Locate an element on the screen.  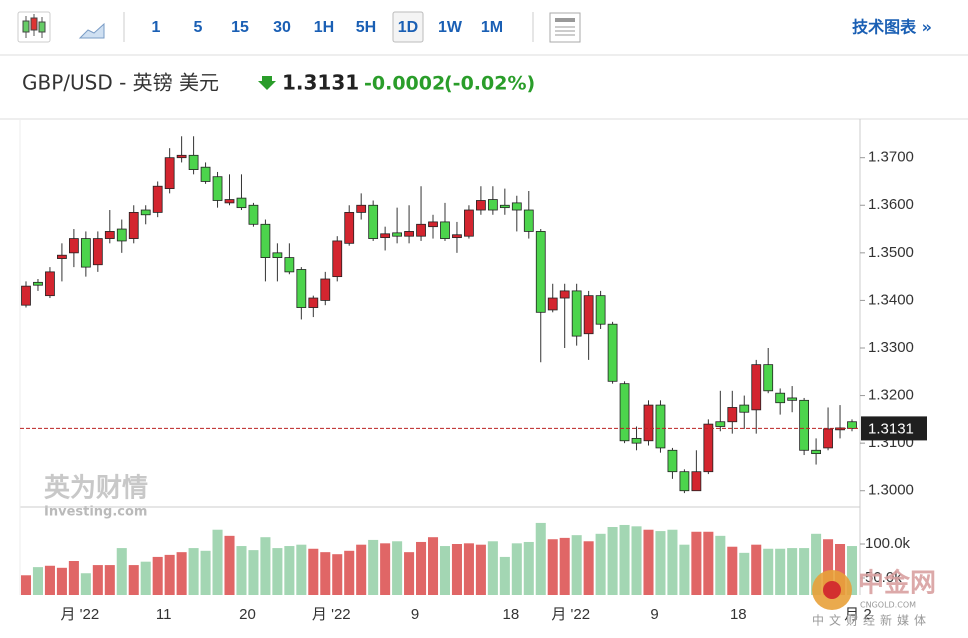
table-icon is located at coordinates (565, 27).